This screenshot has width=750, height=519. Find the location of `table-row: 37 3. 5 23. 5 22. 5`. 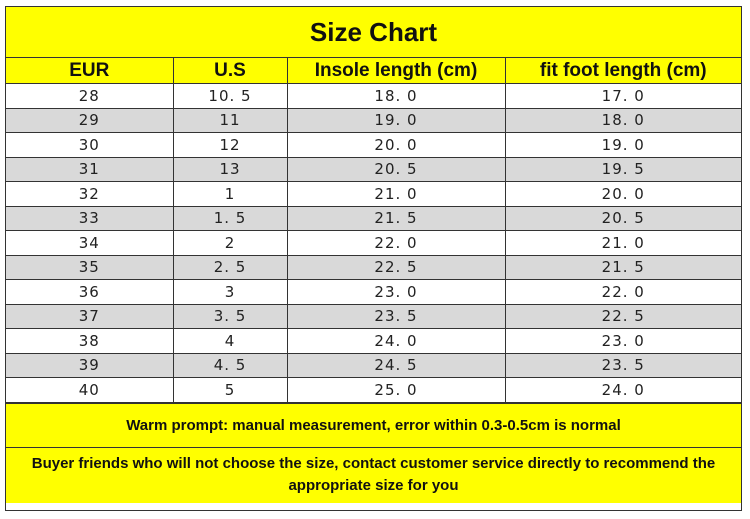

table-row: 37 3. 5 23. 5 22. 5 is located at coordinates (373, 316).